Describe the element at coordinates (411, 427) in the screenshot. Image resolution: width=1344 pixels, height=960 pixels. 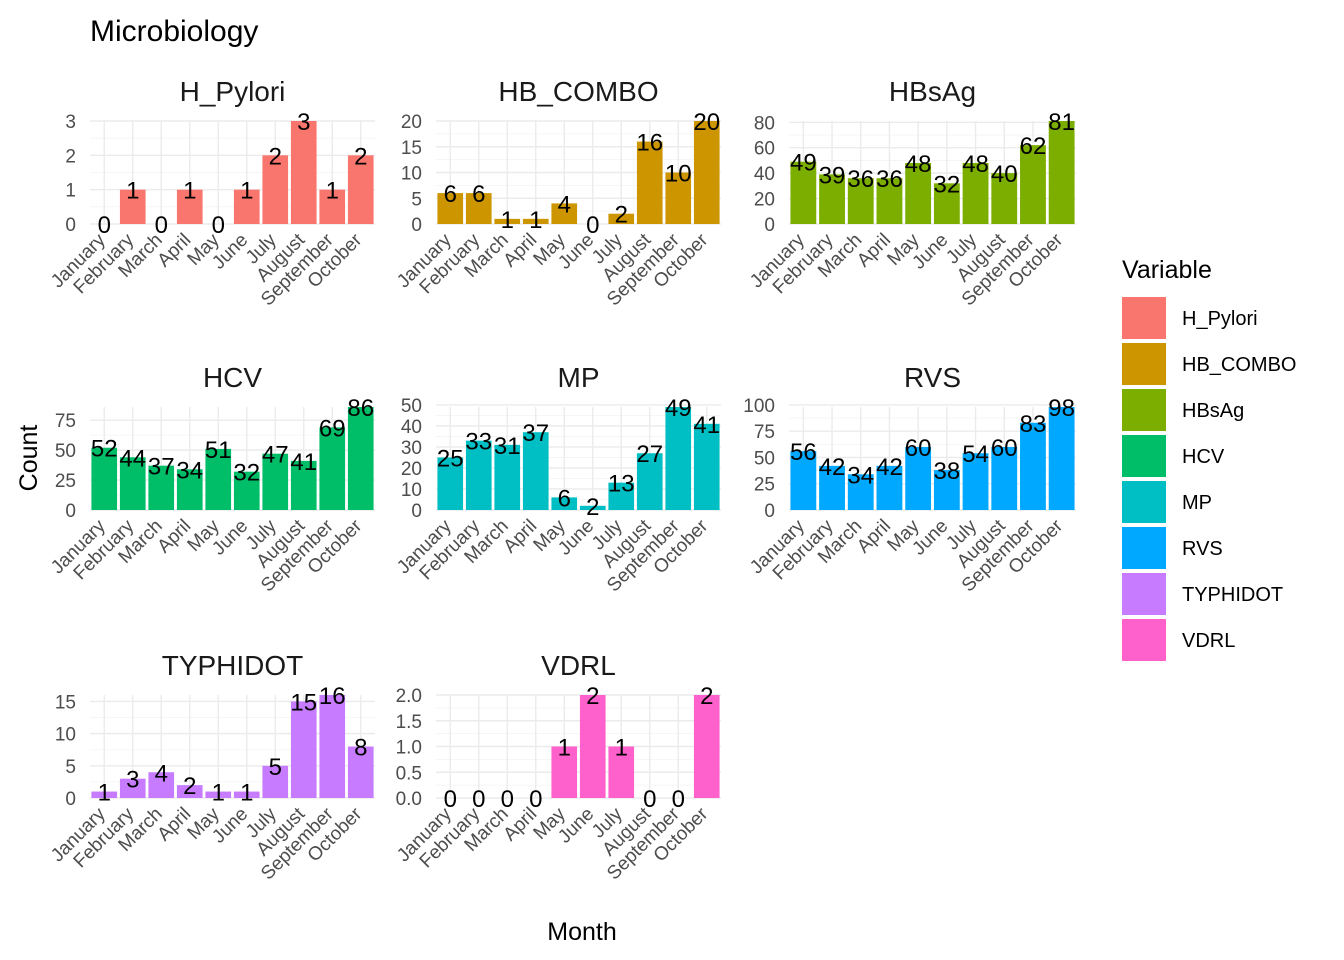
I see `y-tick-label: 40` at that location.